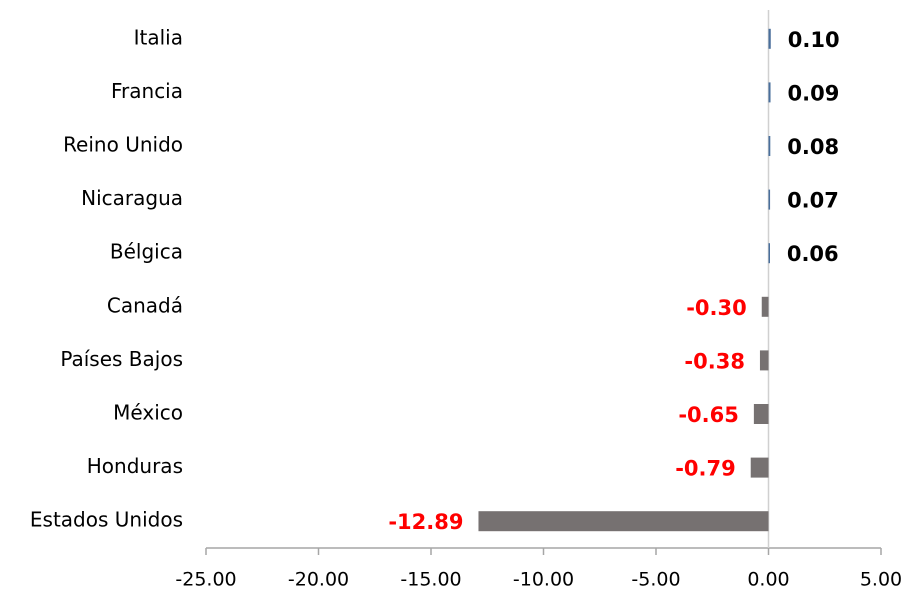  Describe the element at coordinates (881, 580) in the screenshot. I see `x-tick-label: 5.00` at that location.